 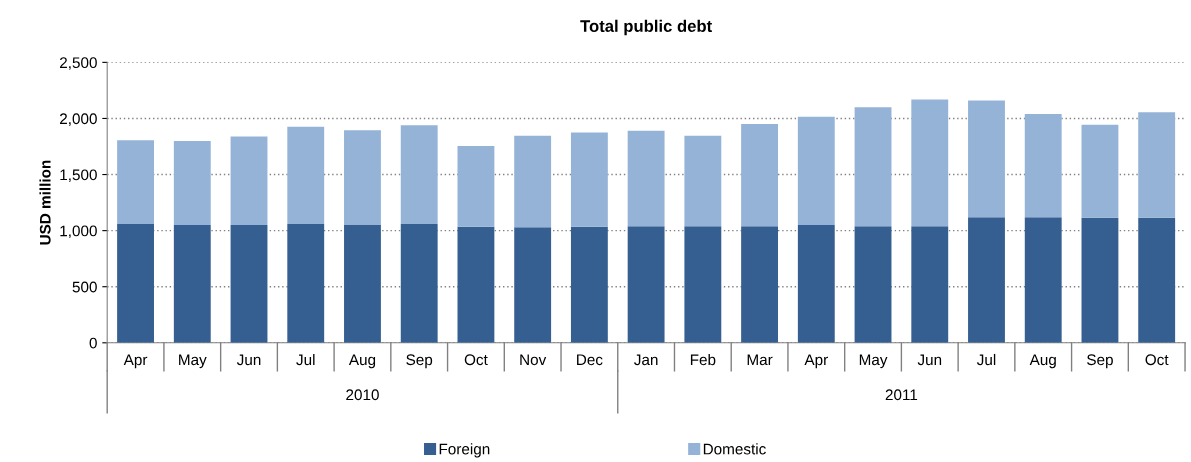 I want to click on y-tick-label: 500, so click(x=84, y=287).